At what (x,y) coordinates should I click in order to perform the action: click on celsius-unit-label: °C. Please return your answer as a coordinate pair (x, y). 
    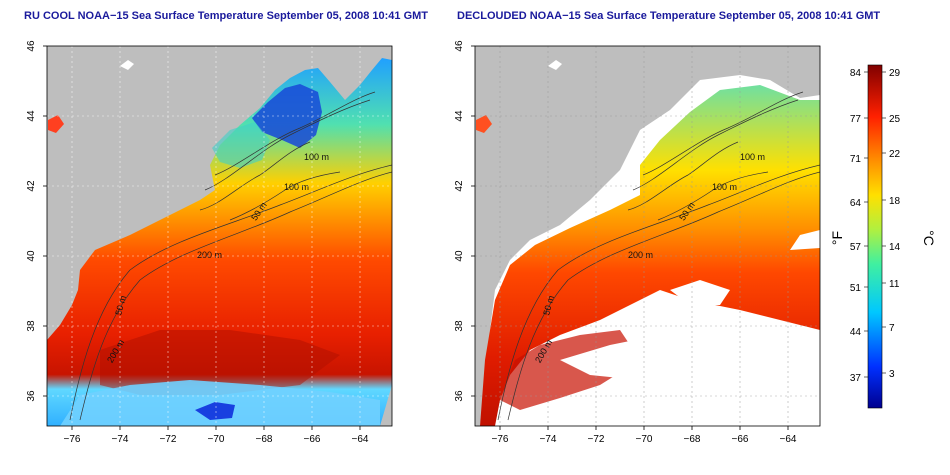
    Looking at the image, I should click on (929, 238).